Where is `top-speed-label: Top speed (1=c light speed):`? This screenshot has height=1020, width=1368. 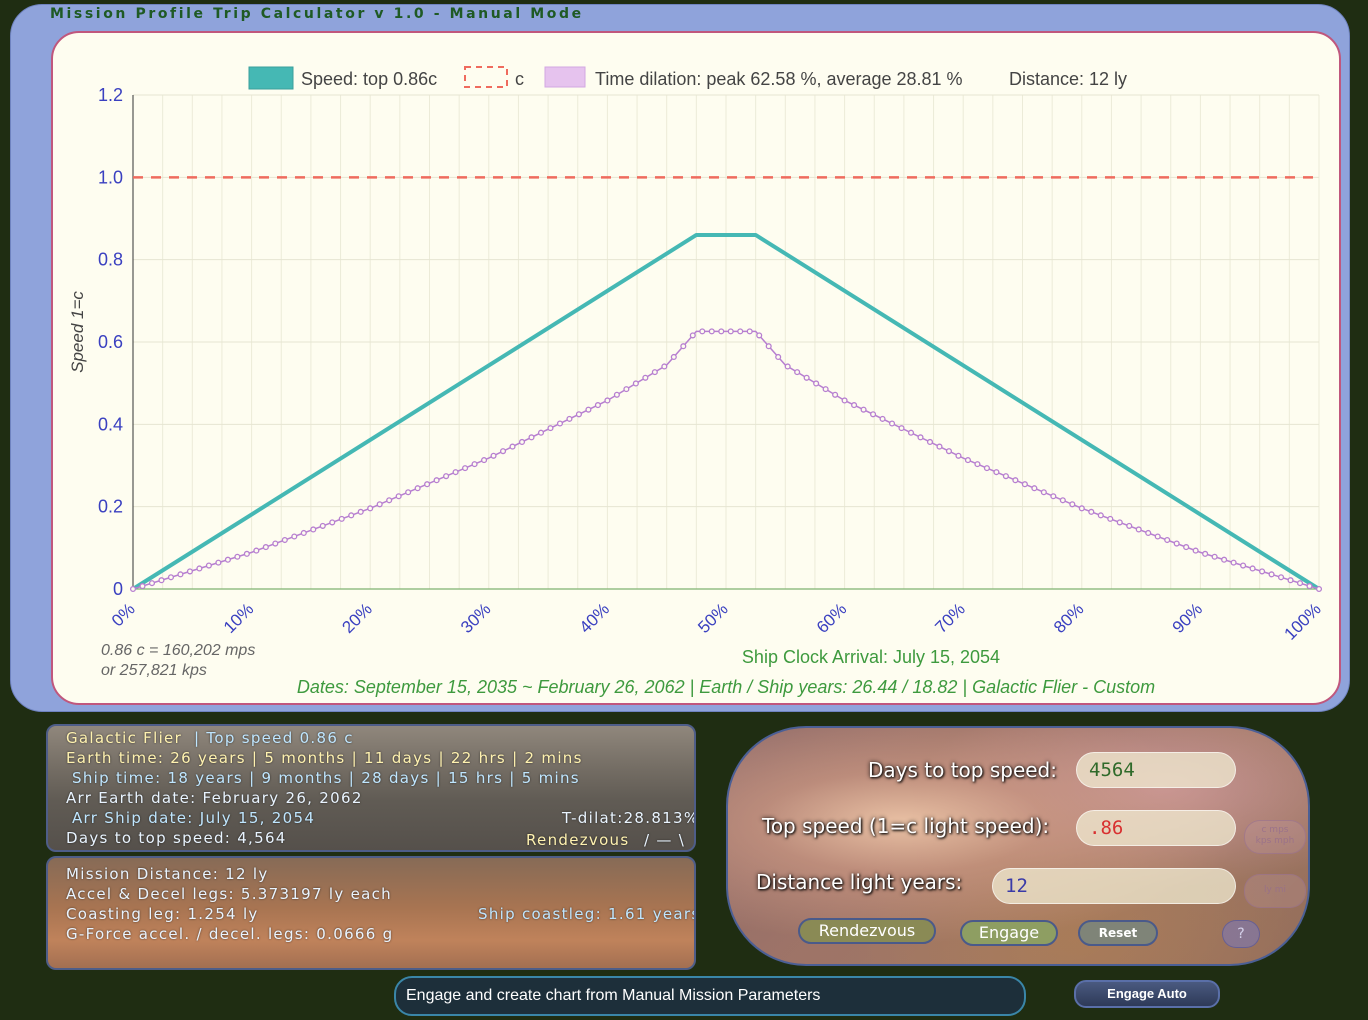
top-speed-label: Top speed (1=c light speed): is located at coordinates (906, 826).